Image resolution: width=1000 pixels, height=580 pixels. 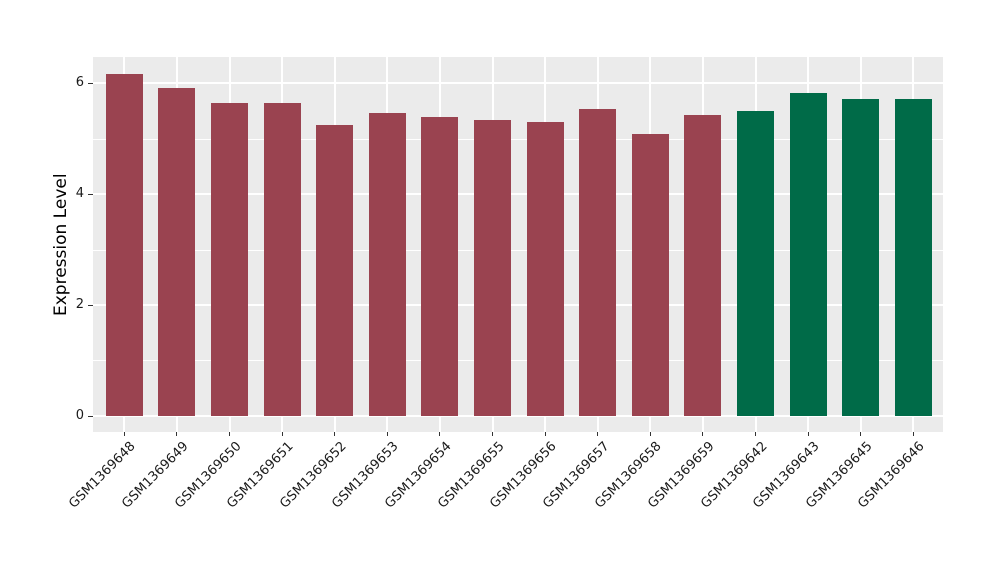 I want to click on bar-GSM1369654, so click(x=440, y=266).